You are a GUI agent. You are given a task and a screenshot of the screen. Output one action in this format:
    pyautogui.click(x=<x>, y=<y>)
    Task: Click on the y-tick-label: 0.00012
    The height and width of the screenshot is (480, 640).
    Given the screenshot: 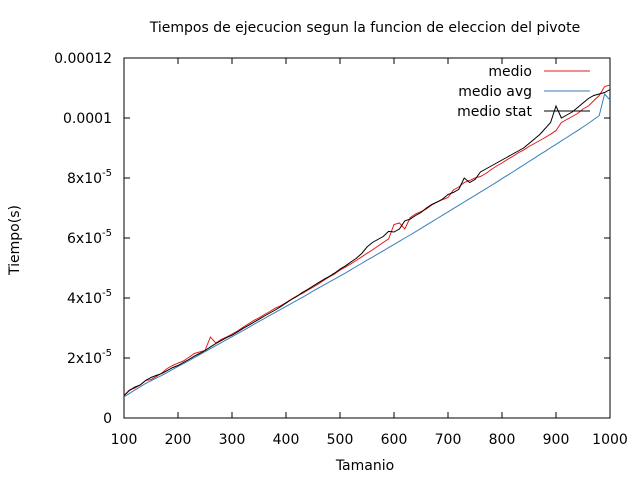 What is the action you would take?
    pyautogui.click(x=83, y=59)
    